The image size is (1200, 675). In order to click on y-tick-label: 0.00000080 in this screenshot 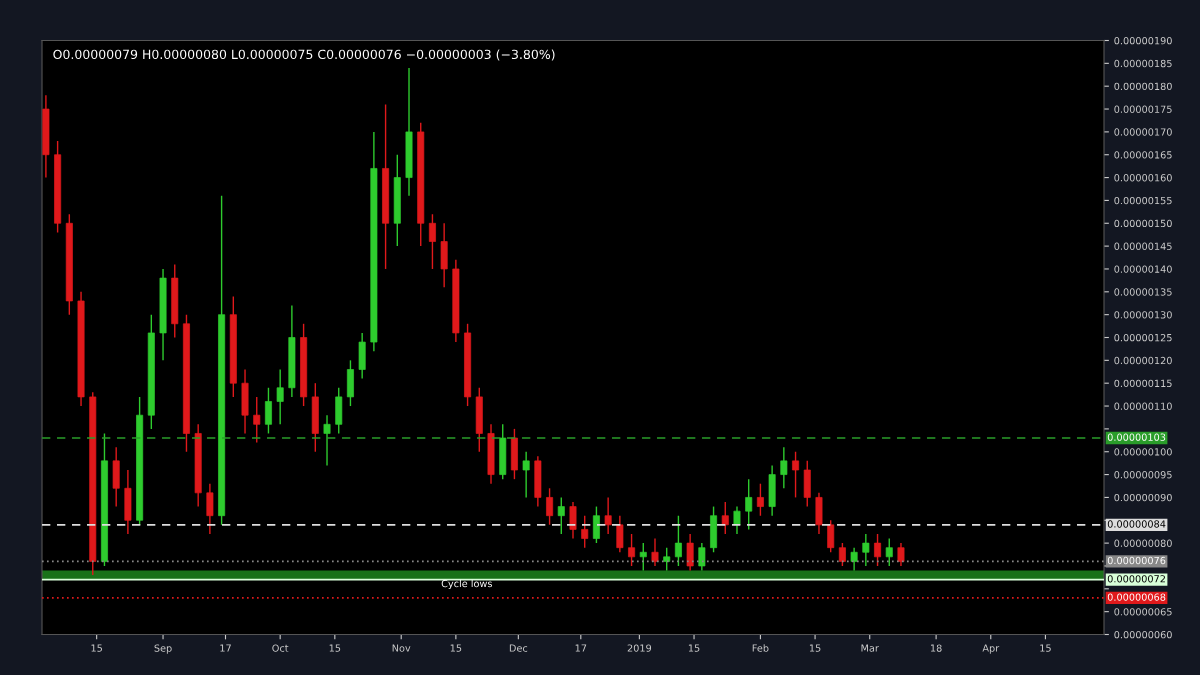, I will do `click(1143, 543)`.